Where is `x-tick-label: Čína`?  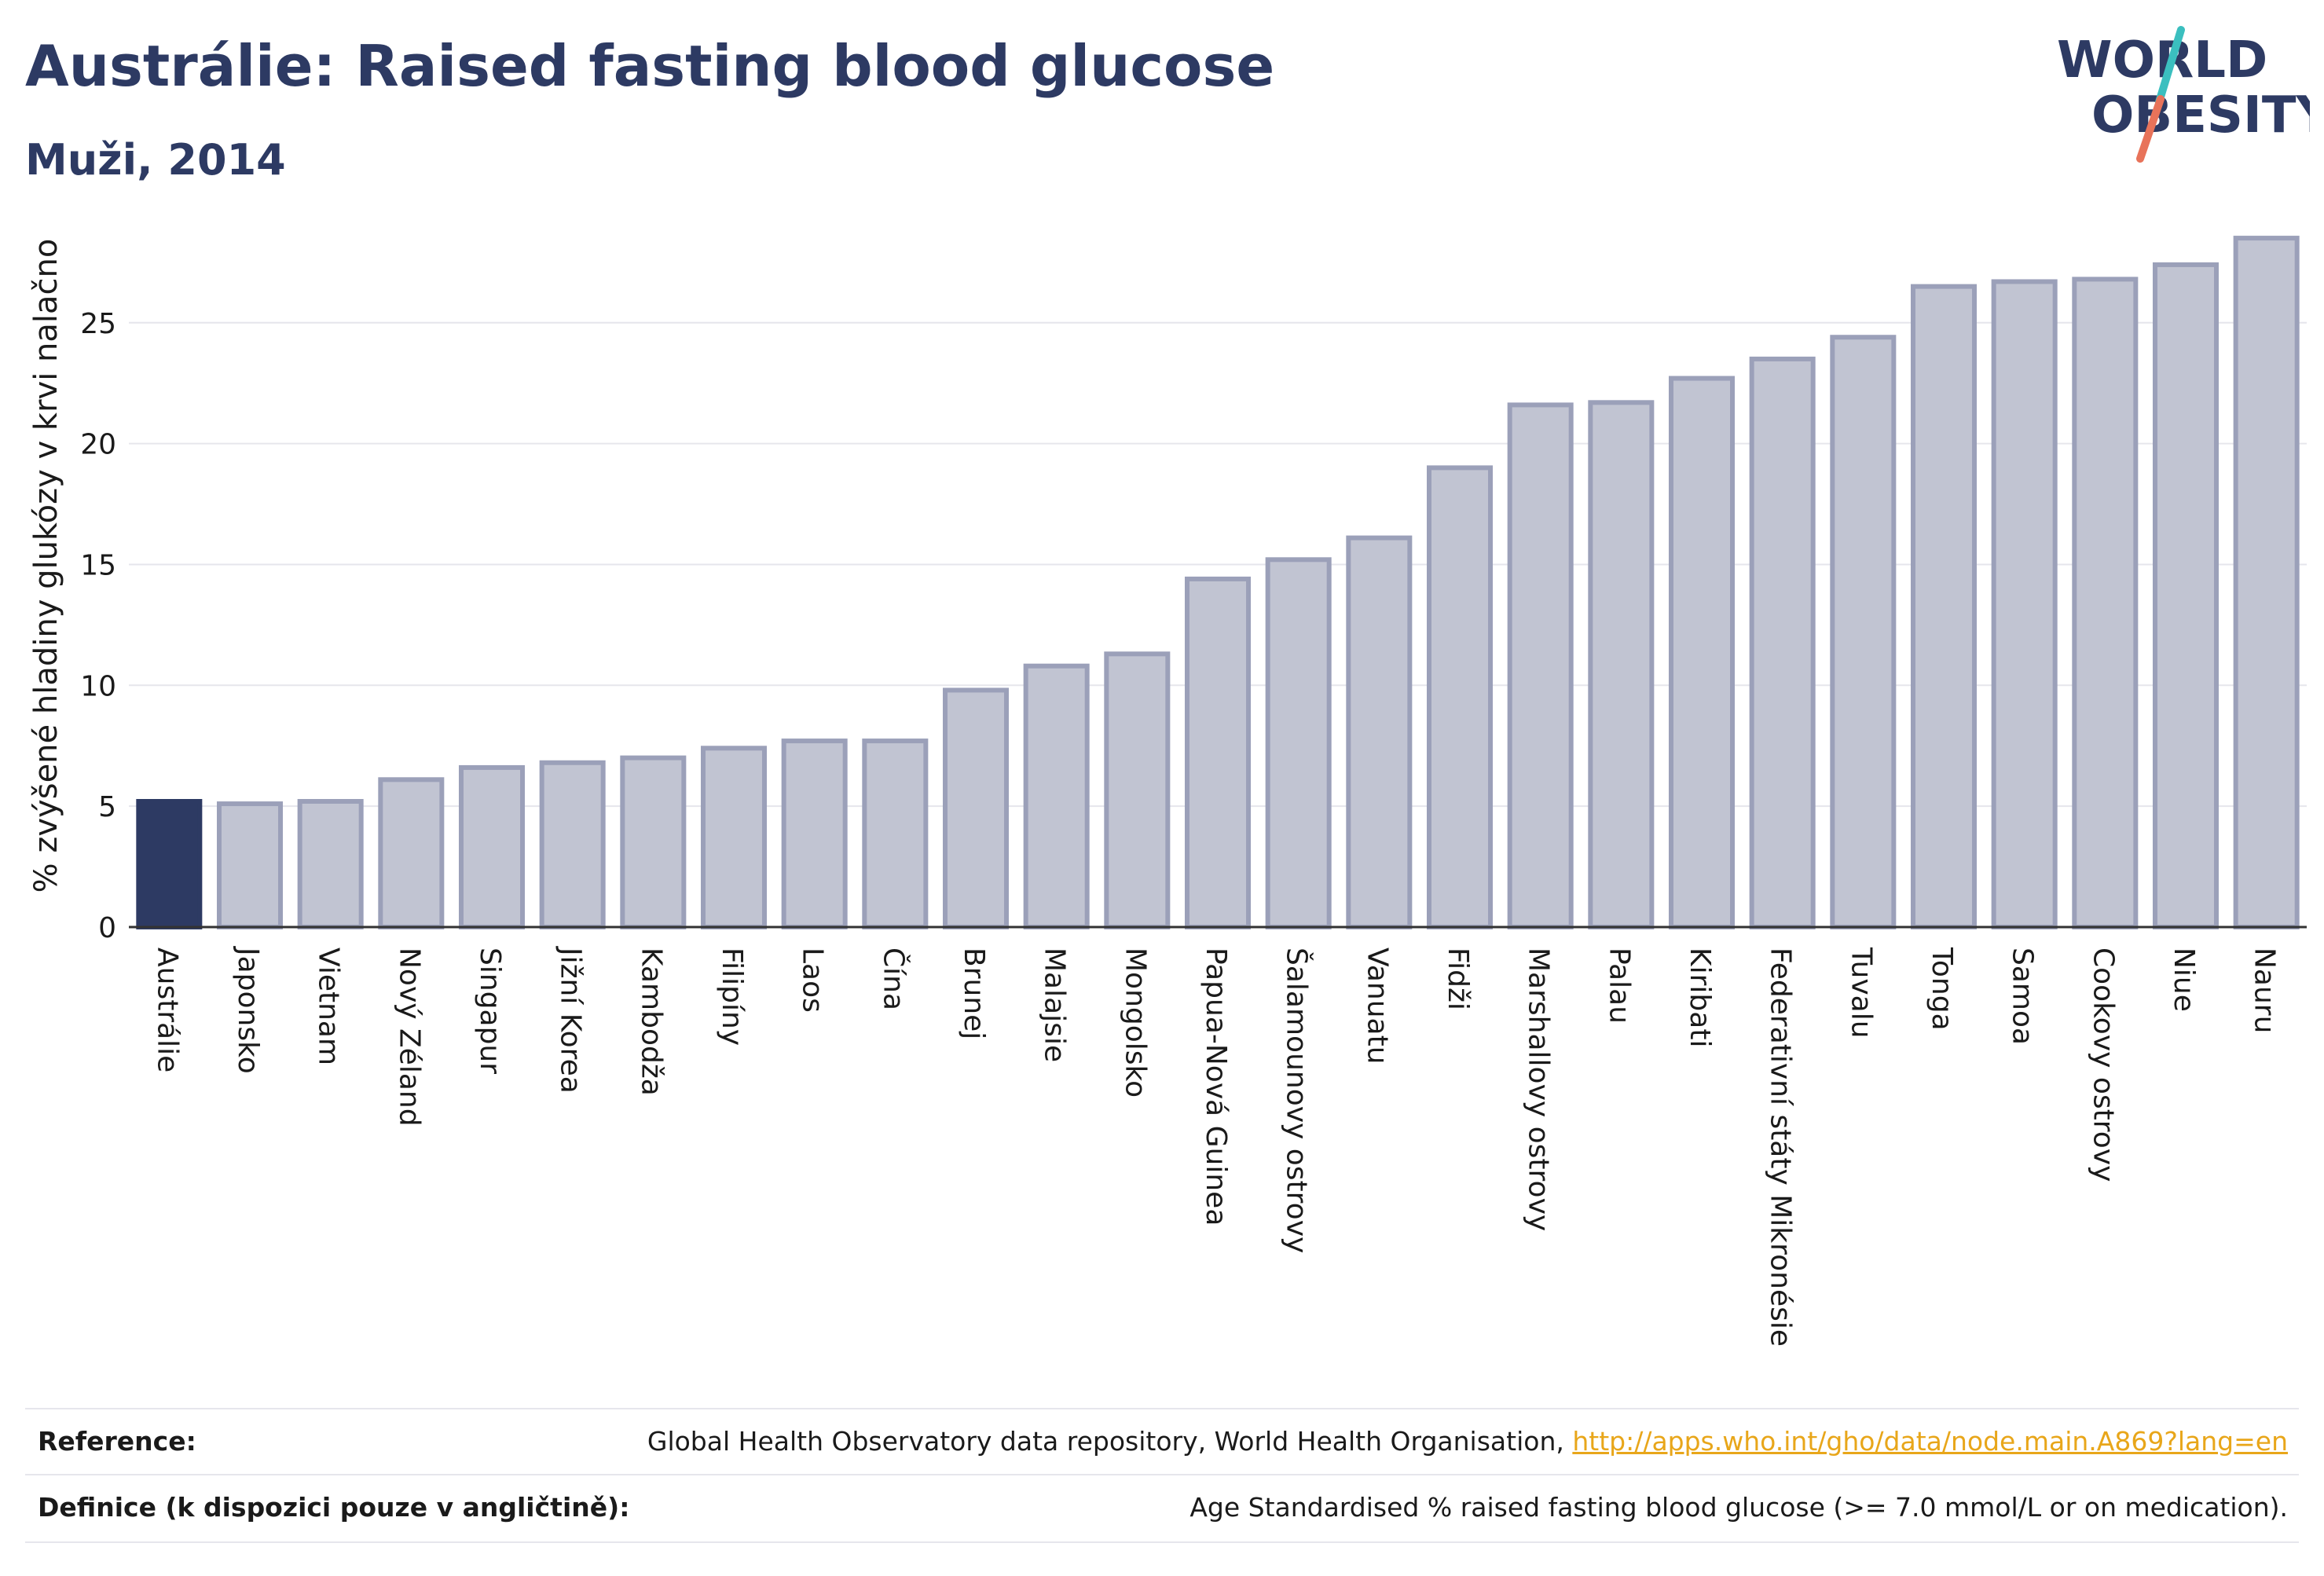 x-tick-label: Čína is located at coordinates (893, 978).